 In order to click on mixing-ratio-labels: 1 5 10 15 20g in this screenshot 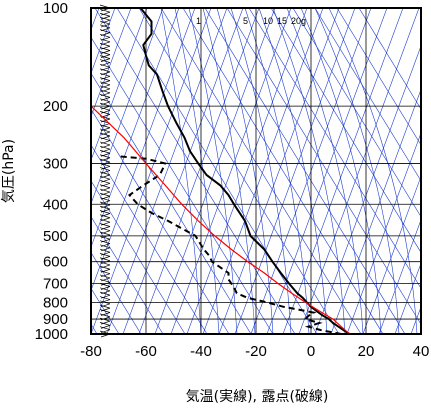, I will do `click(251, 21)`.